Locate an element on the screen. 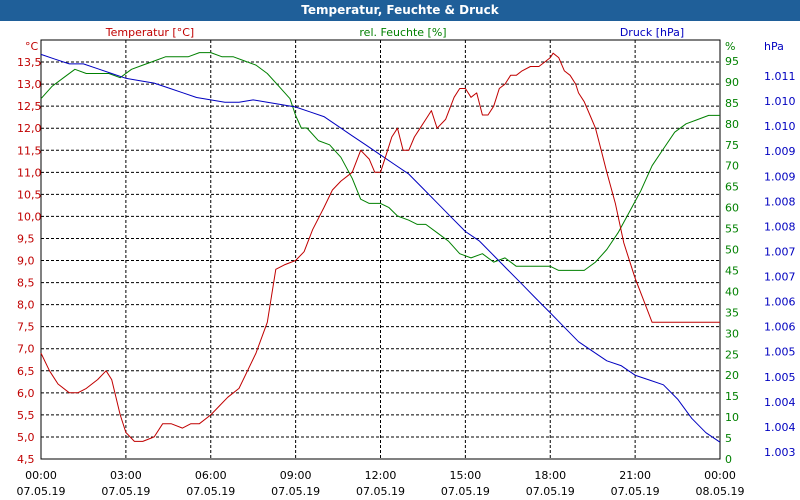  temperature-tick-label: 5,5 is located at coordinates (26, 415).